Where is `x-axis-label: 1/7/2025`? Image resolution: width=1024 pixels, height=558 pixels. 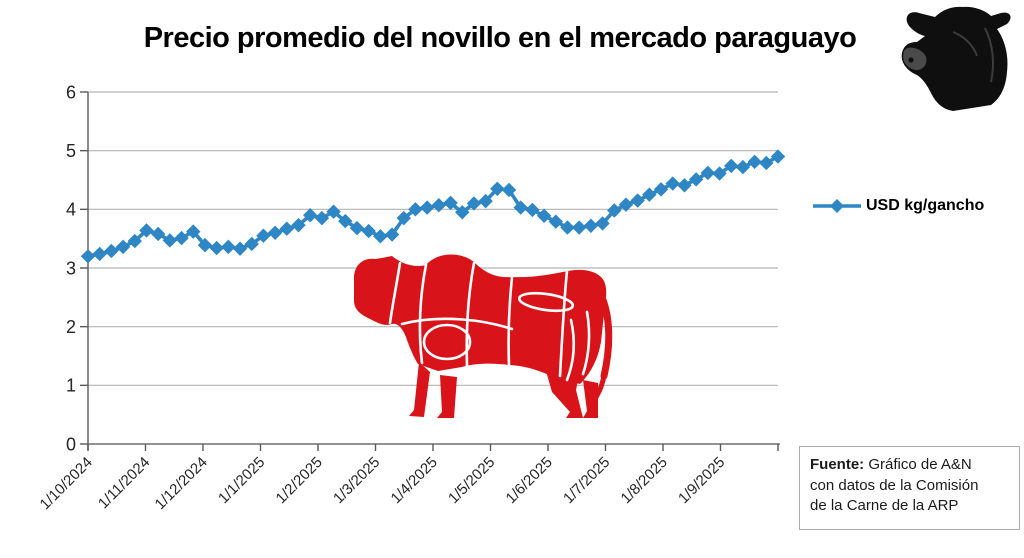 x-axis-label: 1/7/2025 is located at coordinates (586, 480).